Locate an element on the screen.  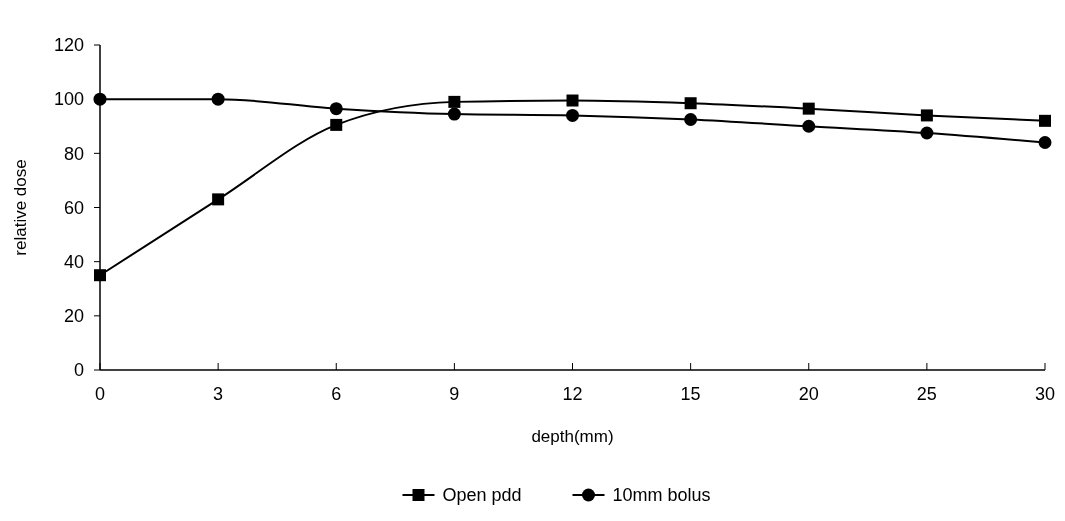
x-tick-label: 15 is located at coordinates (690, 394).